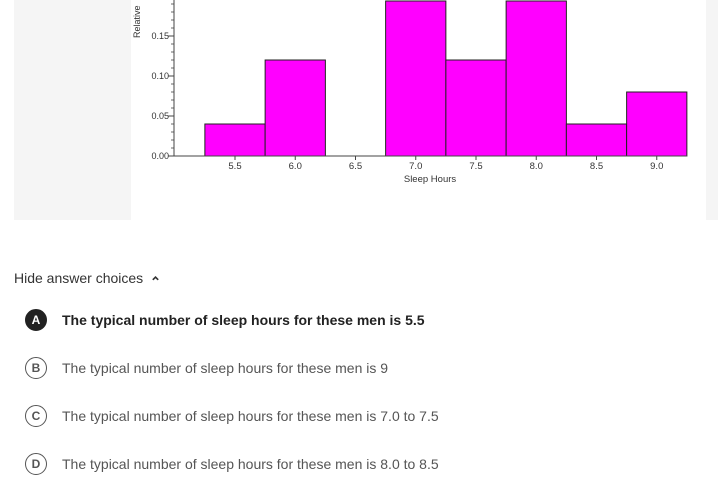  I want to click on choice-letter-badge: D, so click(36, 464).